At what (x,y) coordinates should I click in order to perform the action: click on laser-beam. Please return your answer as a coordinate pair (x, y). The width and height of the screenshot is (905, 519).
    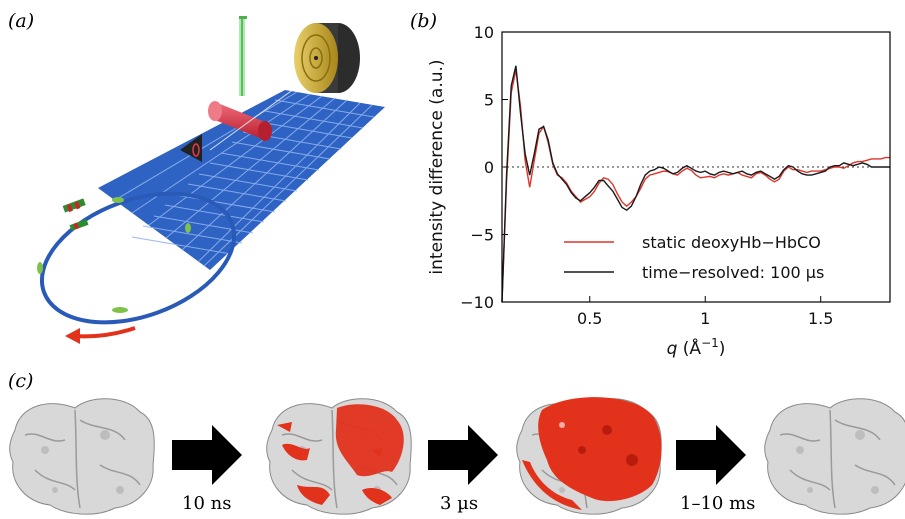
    Looking at the image, I should click on (243, 56).